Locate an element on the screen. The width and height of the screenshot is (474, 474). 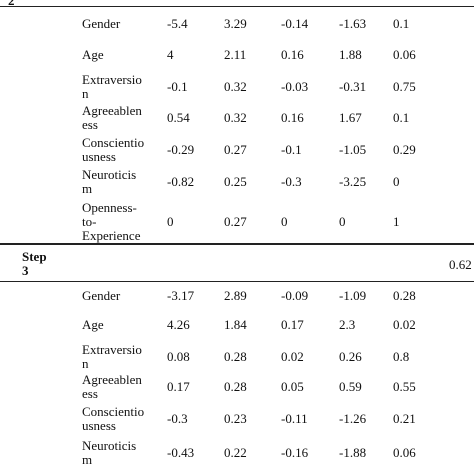
cell: 0.26 is located at coordinates (350, 356).